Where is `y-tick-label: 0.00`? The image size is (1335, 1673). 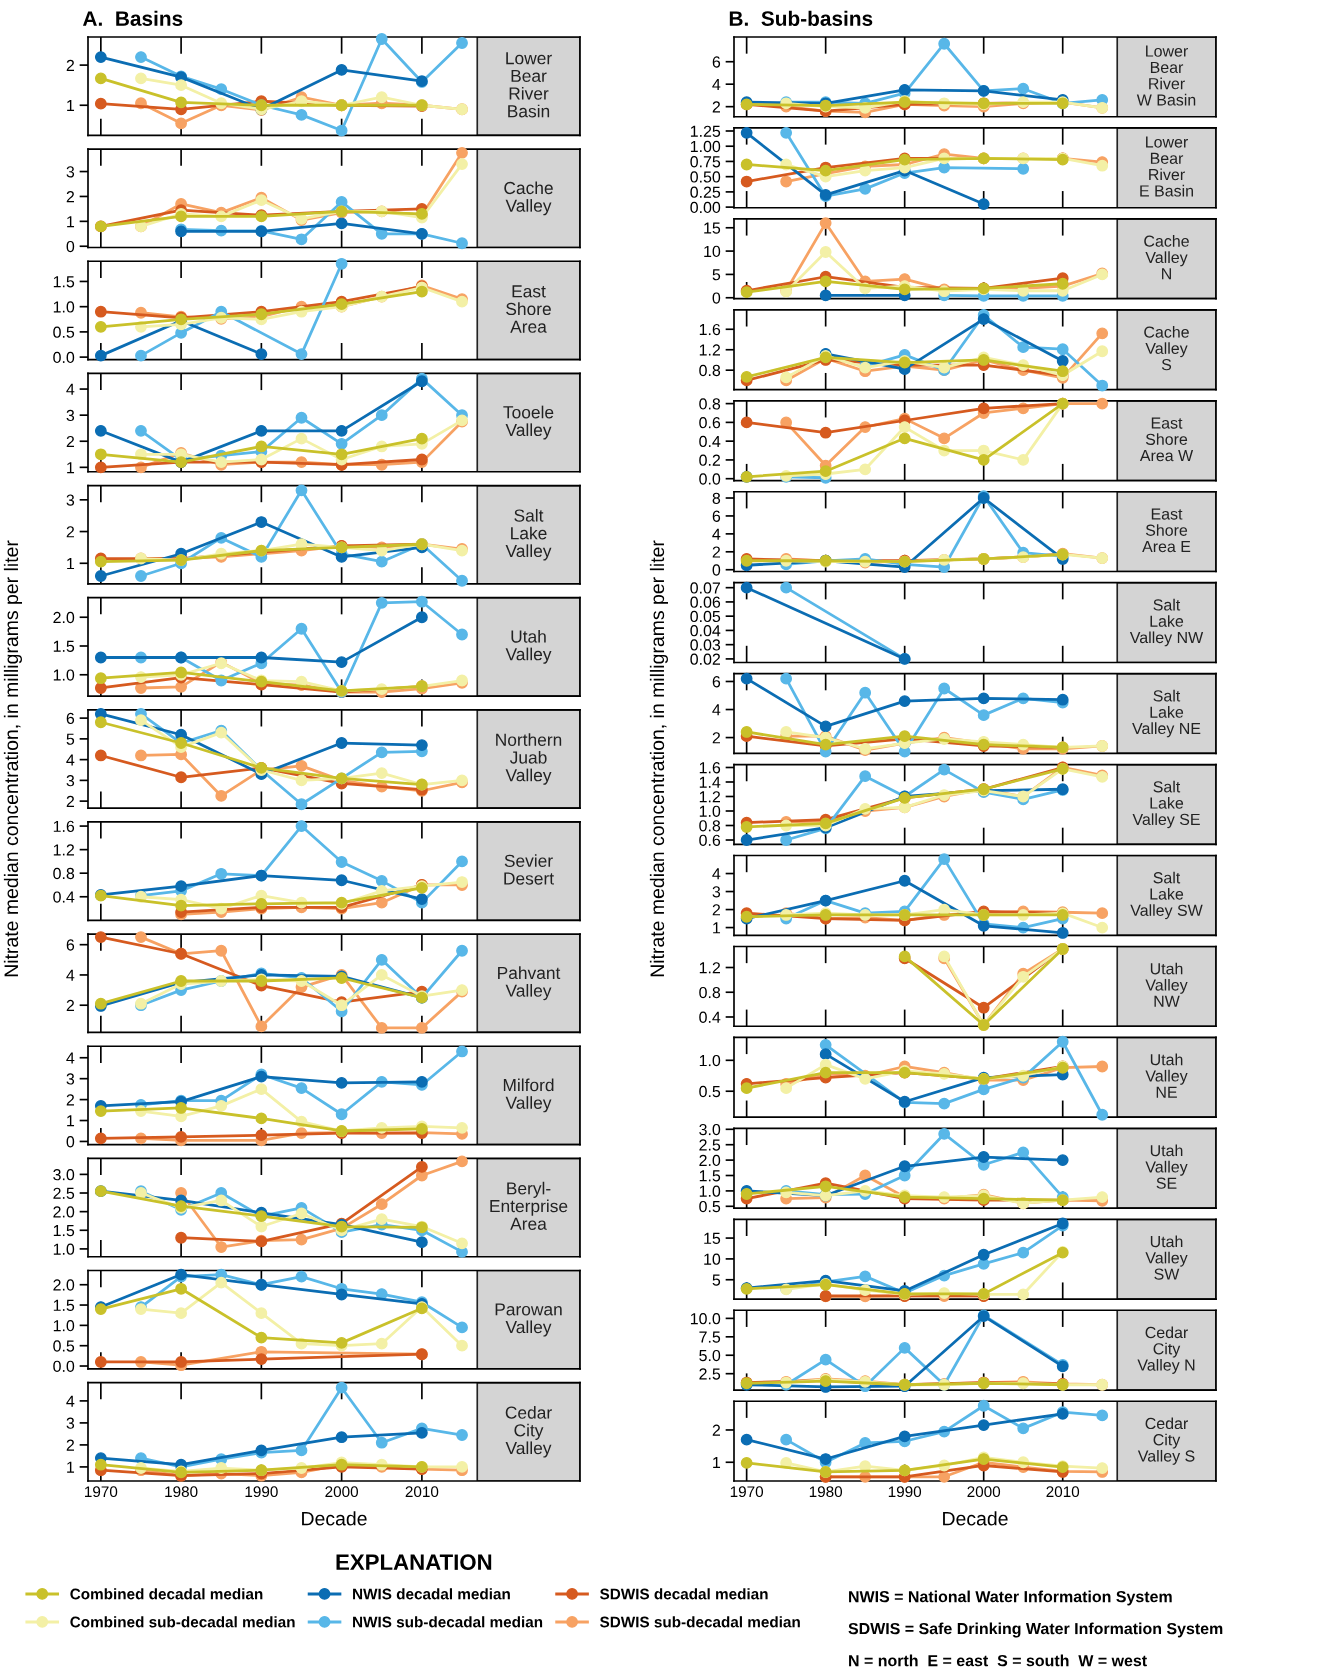 y-tick-label: 0.00 is located at coordinates (705, 207).